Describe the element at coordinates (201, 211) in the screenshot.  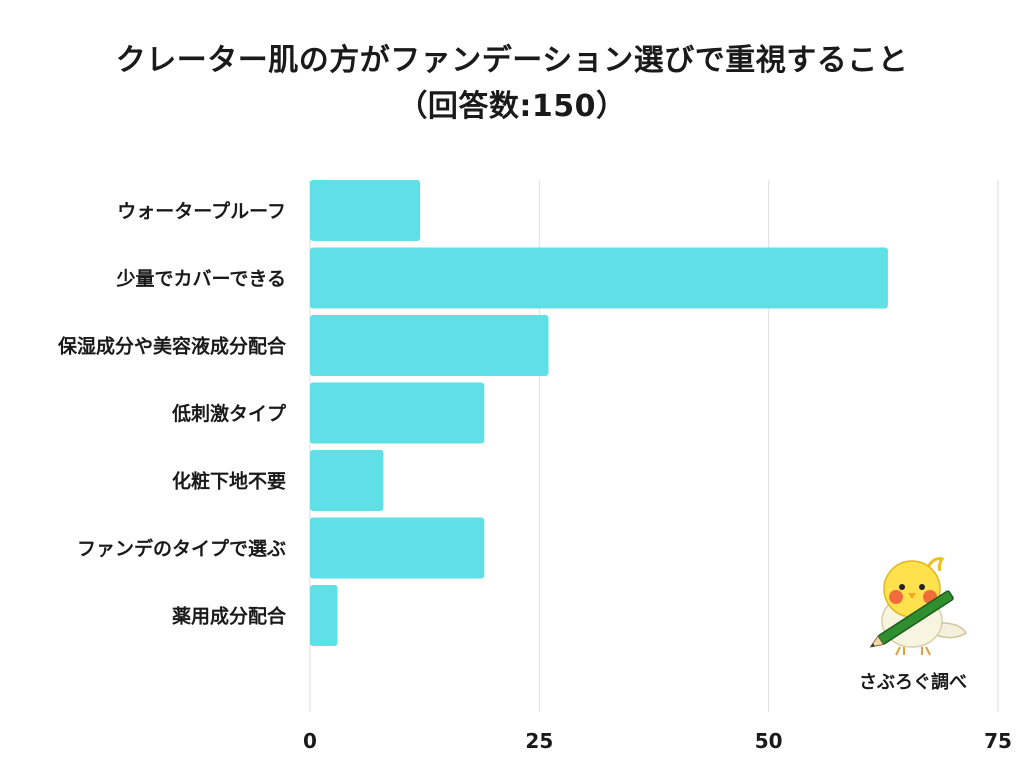
I see `category-label: ウォータープルーフ` at that location.